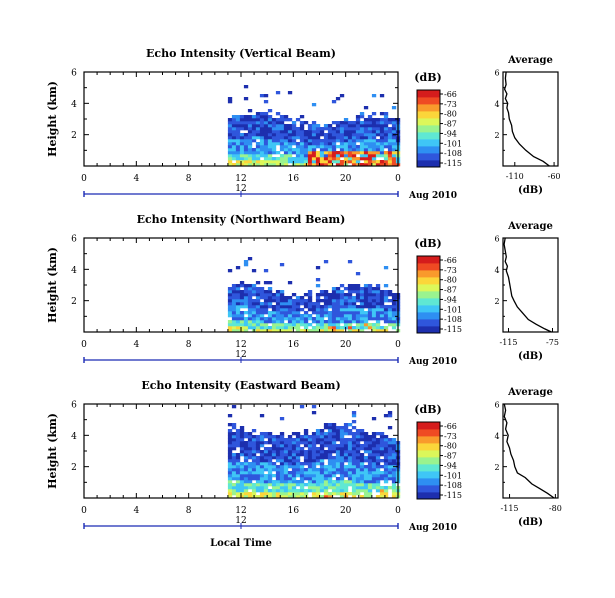  I want to click on y-axis-label: Height (km), so click(52, 285).